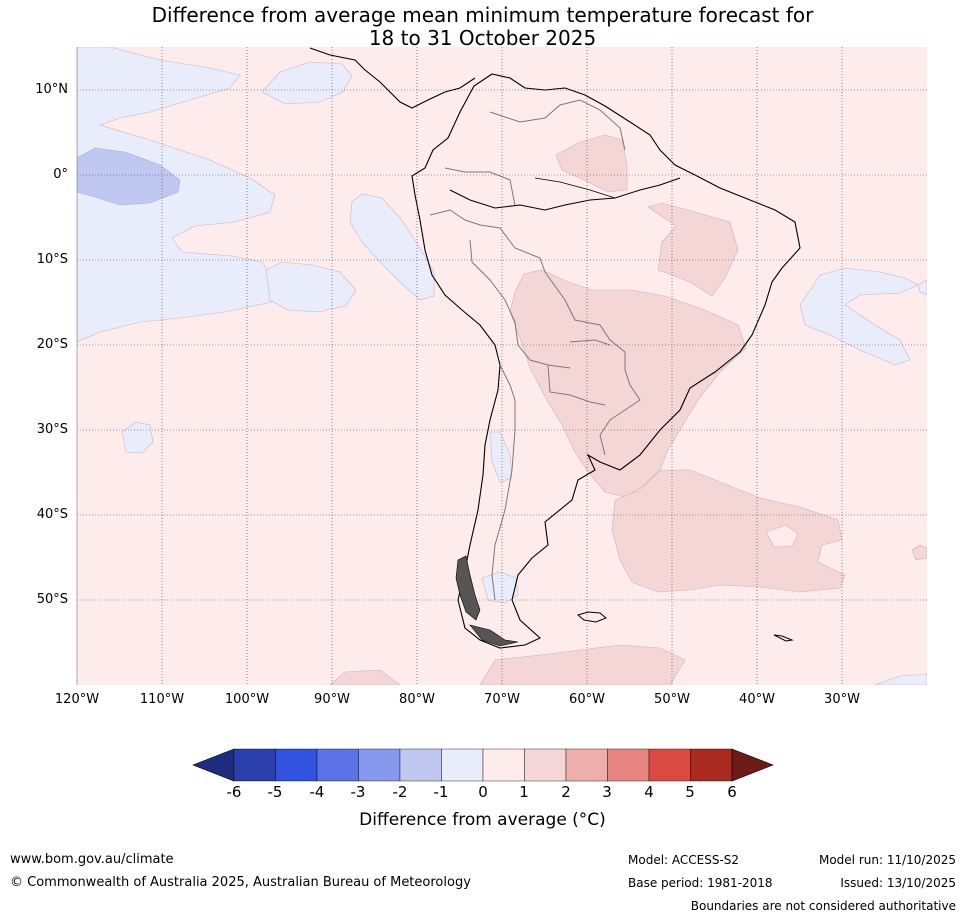  Describe the element at coordinates (842, 699) in the screenshot. I see `lon-label-30w: 30°W` at that location.